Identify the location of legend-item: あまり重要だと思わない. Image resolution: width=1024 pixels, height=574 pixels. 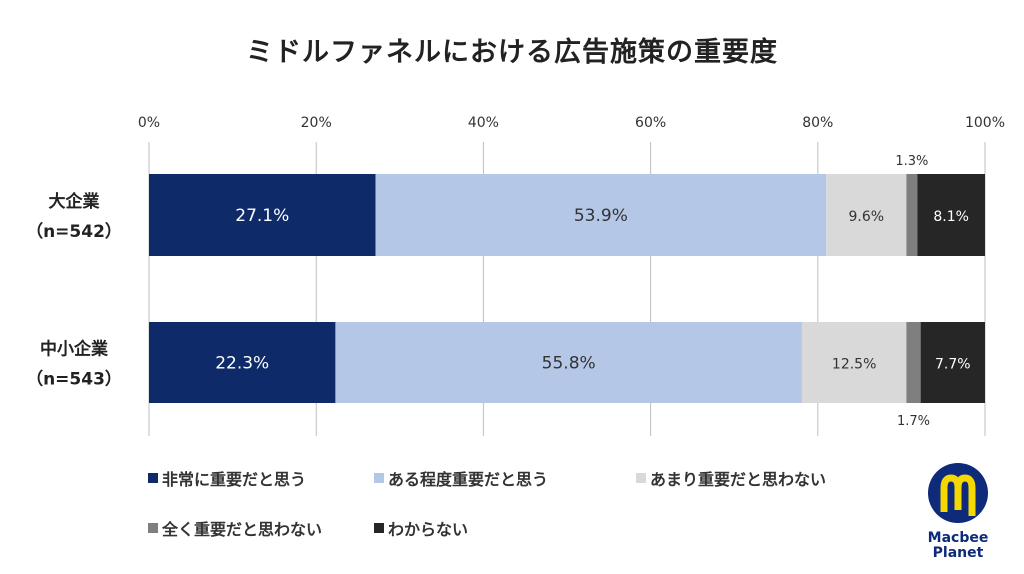
(731, 478).